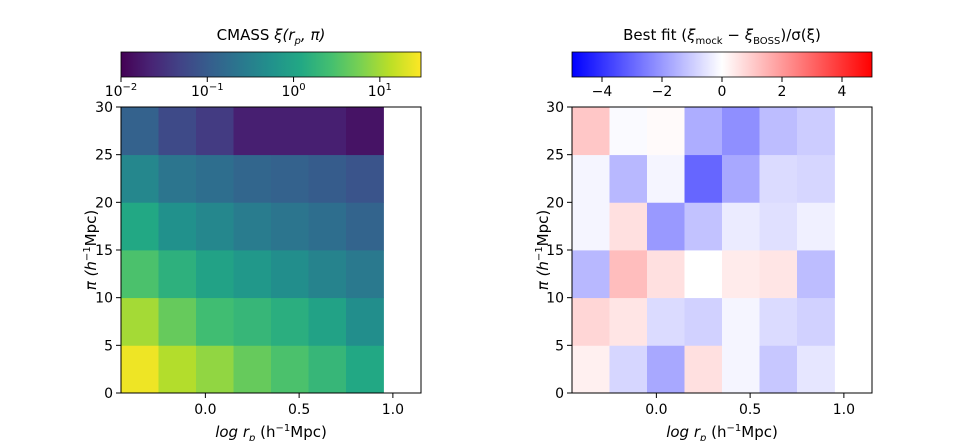  What do you see at coordinates (722, 432) in the screenshot?
I see `right-x-axis-label: log rp (h−1Mpc)` at bounding box center [722, 432].